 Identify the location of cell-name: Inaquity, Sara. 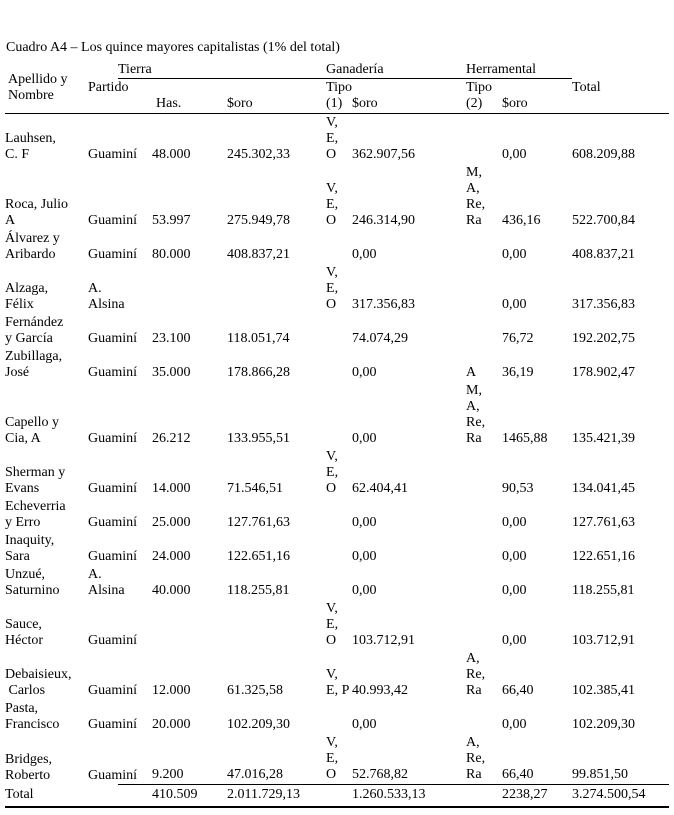
(30, 548).